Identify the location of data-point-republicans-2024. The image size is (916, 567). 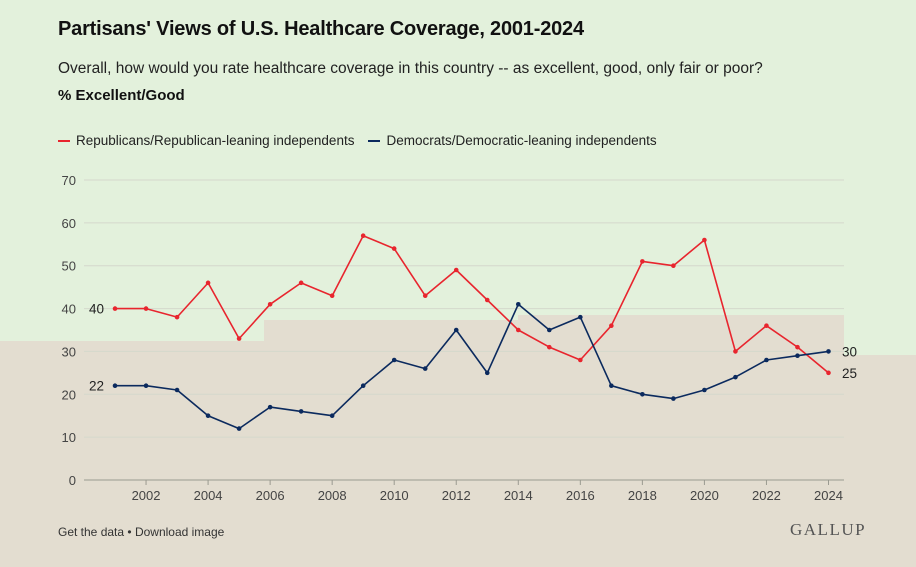
(828, 373).